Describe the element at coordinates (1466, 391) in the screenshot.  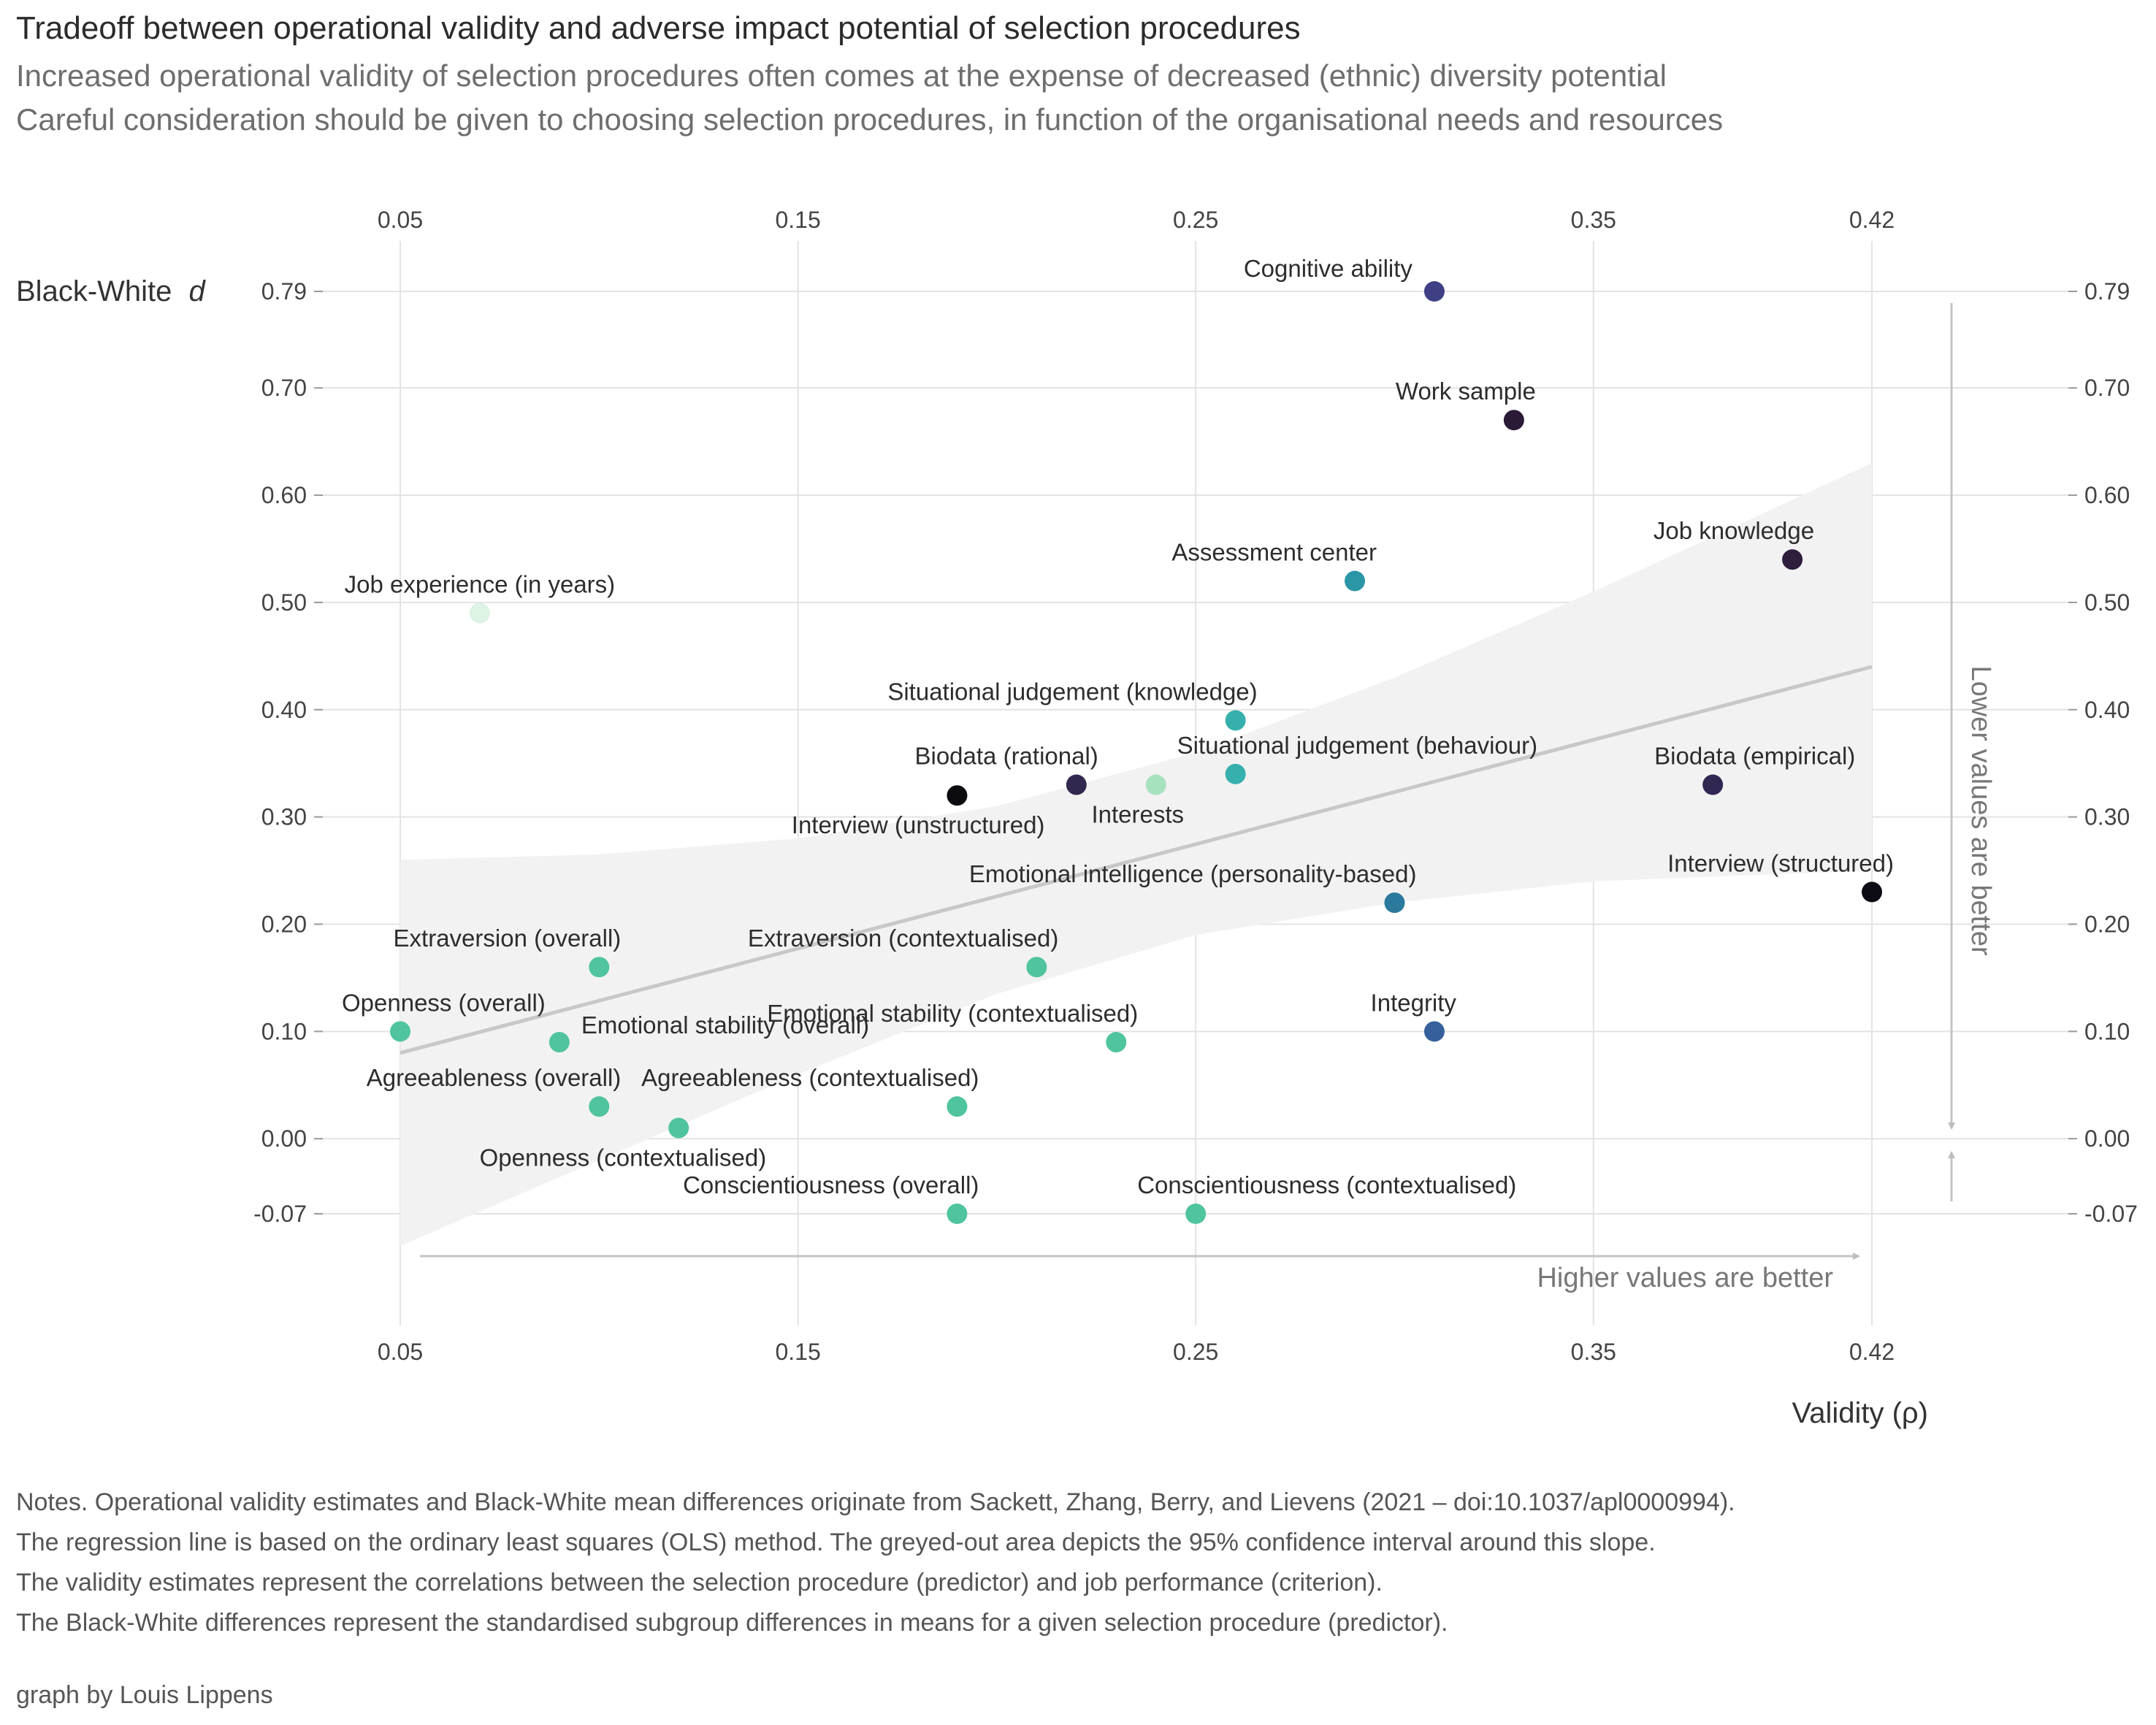
I see `point-label: Work sample` at that location.